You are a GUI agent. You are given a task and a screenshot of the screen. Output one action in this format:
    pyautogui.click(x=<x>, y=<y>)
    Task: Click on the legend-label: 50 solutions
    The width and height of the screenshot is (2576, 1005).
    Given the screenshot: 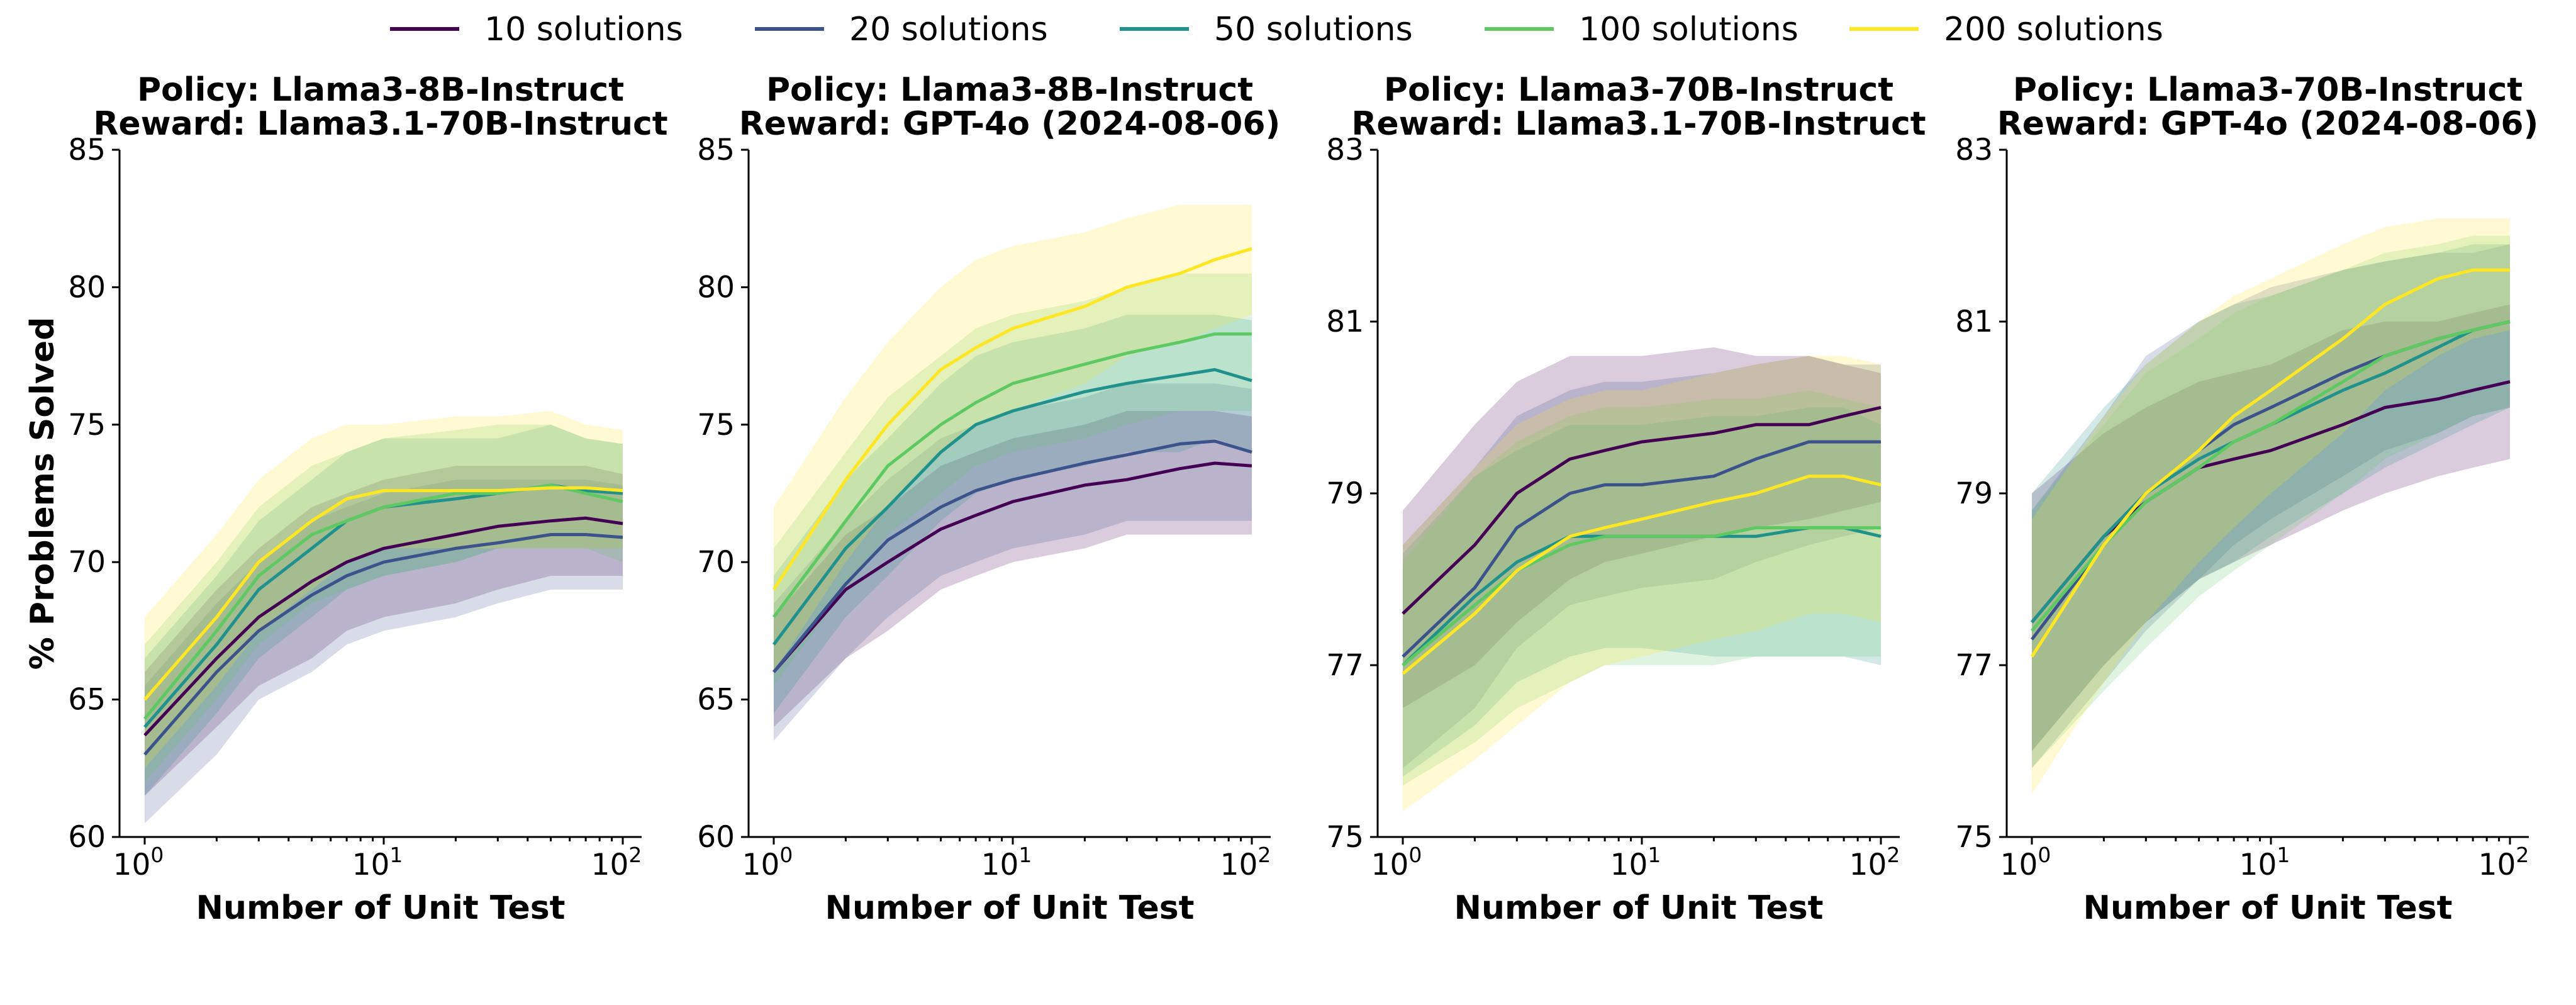 What is the action you would take?
    pyautogui.click(x=1313, y=30)
    